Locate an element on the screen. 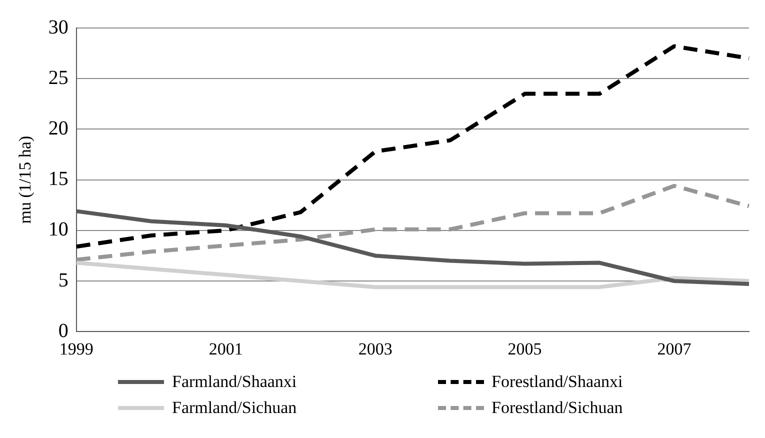 This screenshot has width=765, height=438. legend-label: Forestland/Shaanxi is located at coordinates (557, 382).